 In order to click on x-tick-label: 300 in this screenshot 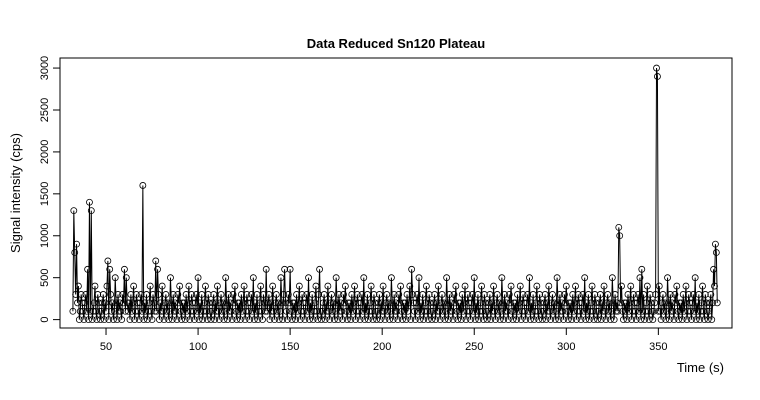, I will do `click(566, 347)`.